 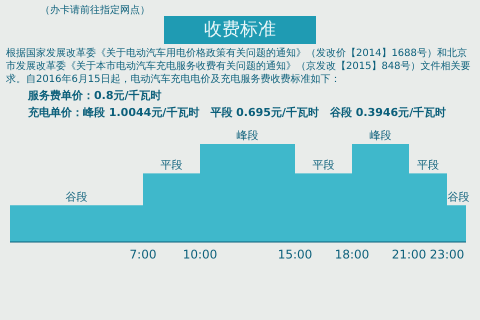 I want to click on x-tick-label: 23:00, so click(x=447, y=255).